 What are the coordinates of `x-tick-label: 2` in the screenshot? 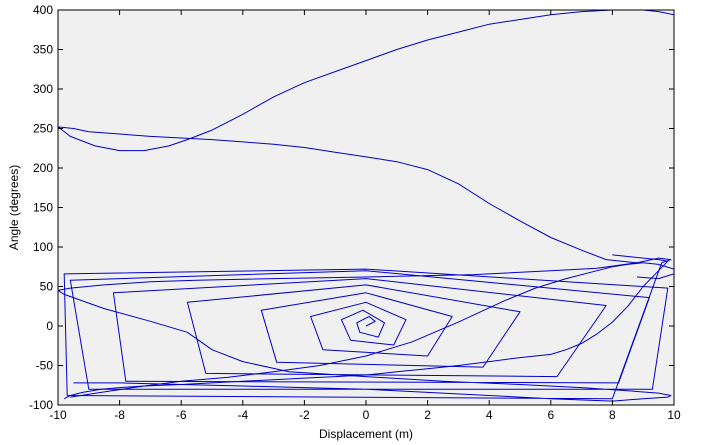 It's located at (427, 415).